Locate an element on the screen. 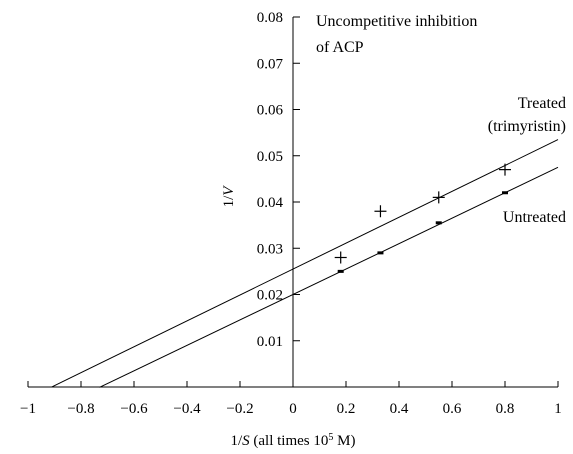 This screenshot has height=454, width=573. y-tick-label: 0.07 is located at coordinates (270, 64).